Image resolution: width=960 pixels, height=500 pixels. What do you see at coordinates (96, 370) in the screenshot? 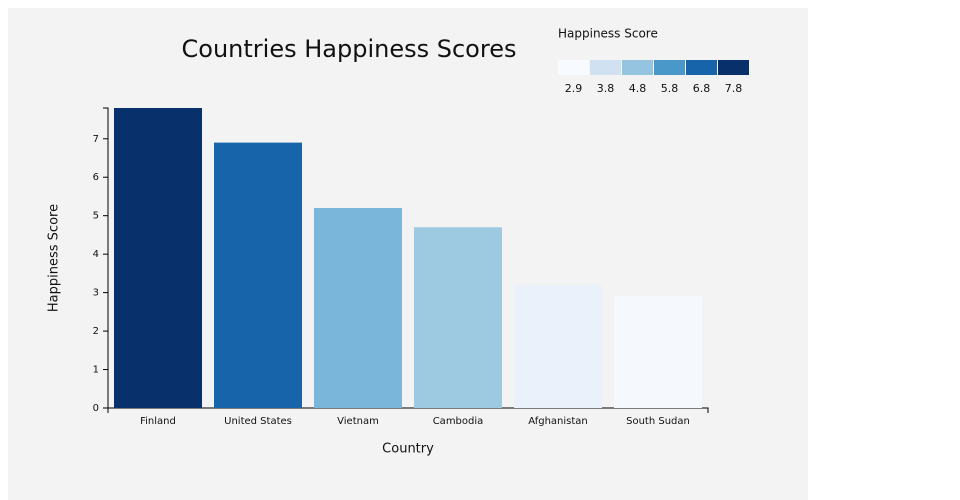
I see `y-tick-label: 1` at bounding box center [96, 370].